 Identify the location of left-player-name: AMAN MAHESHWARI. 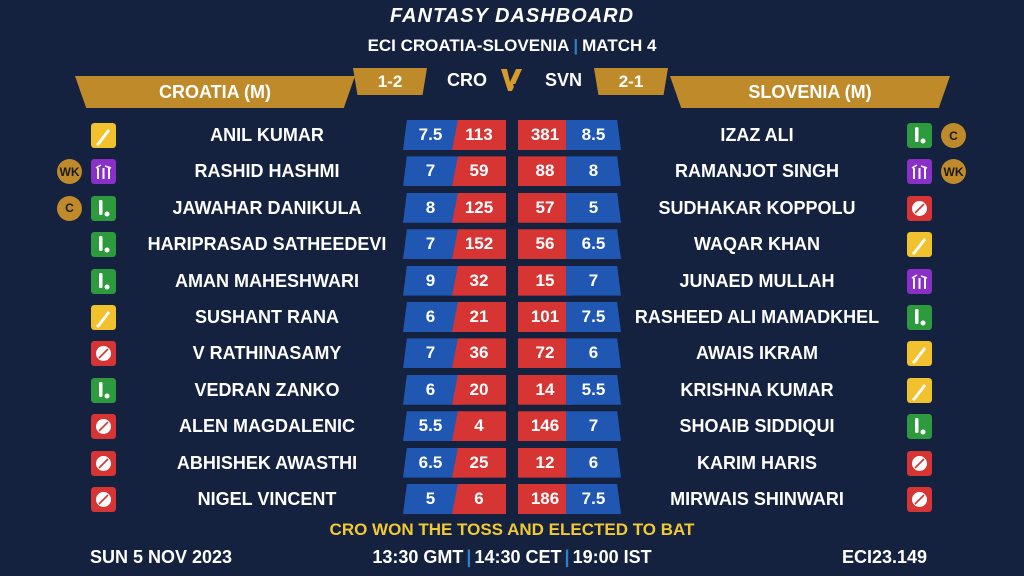
(267, 280).